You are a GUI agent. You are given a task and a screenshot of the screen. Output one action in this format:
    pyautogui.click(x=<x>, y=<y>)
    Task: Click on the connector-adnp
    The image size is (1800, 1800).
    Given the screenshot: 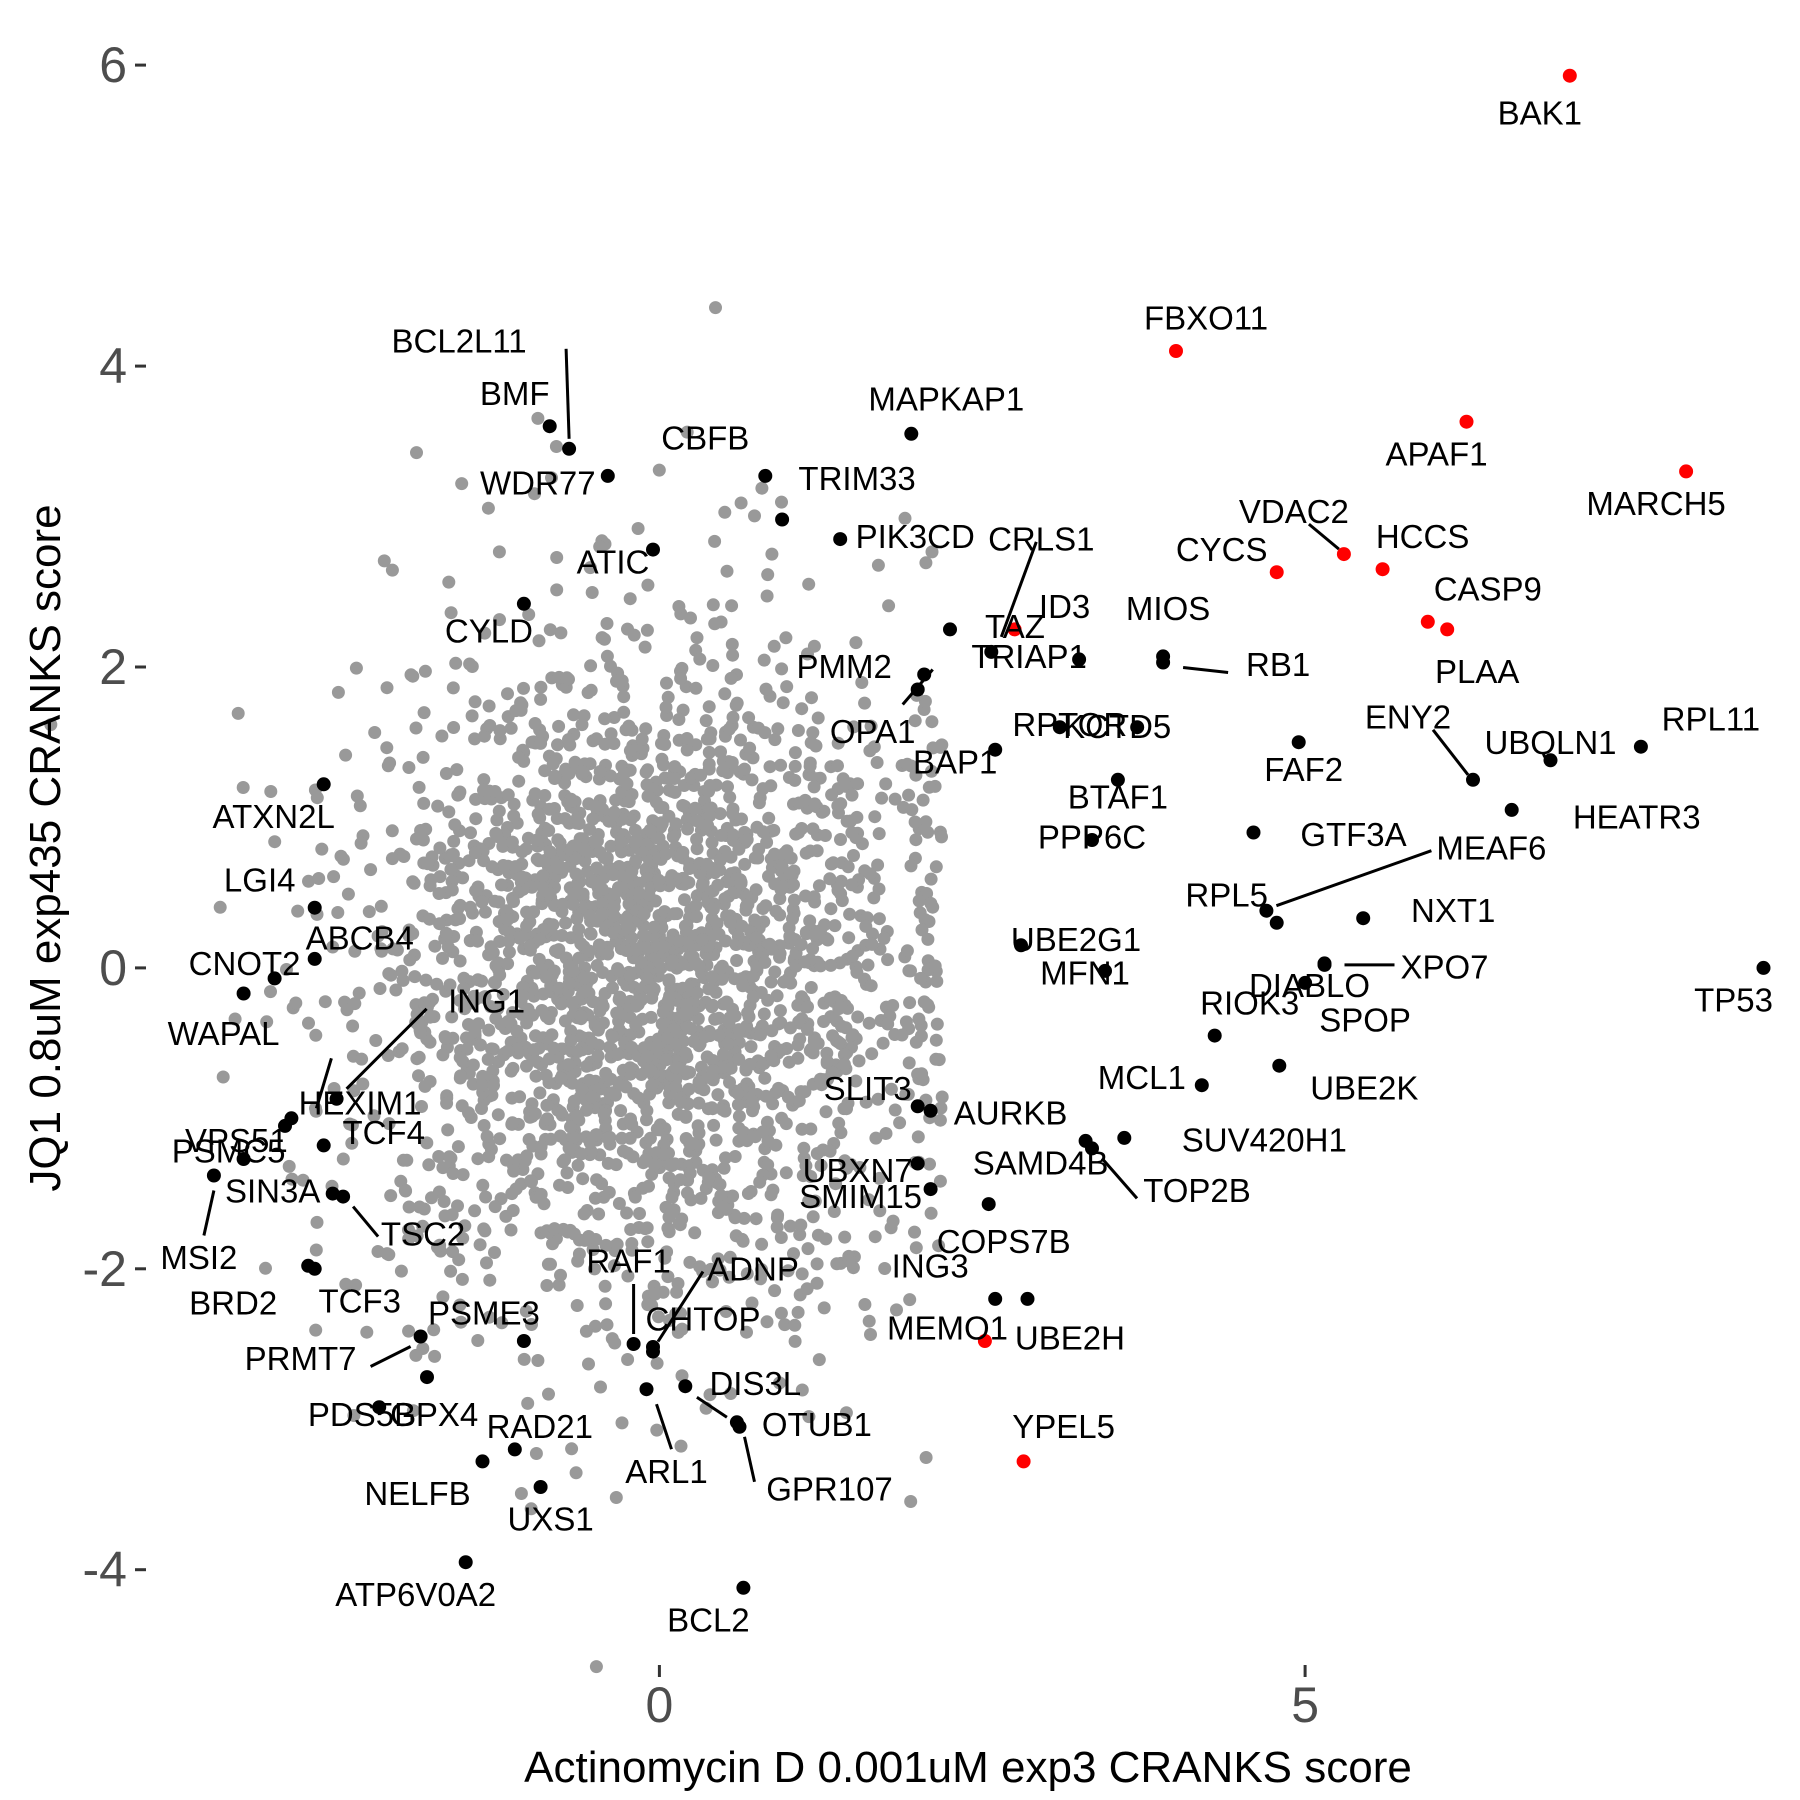 What is the action you would take?
    pyautogui.click(x=680, y=1306)
    